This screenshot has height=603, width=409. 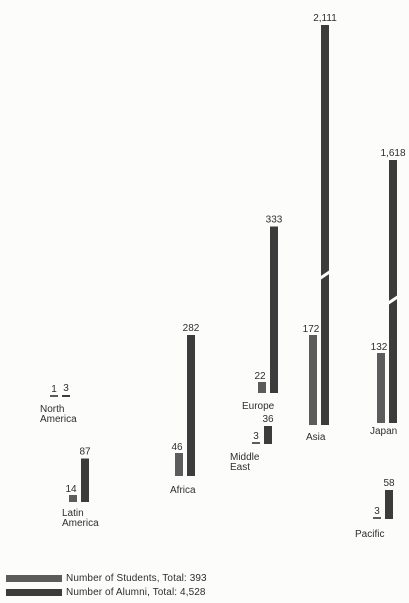 I want to click on bar-alumni-europe, so click(x=274, y=309).